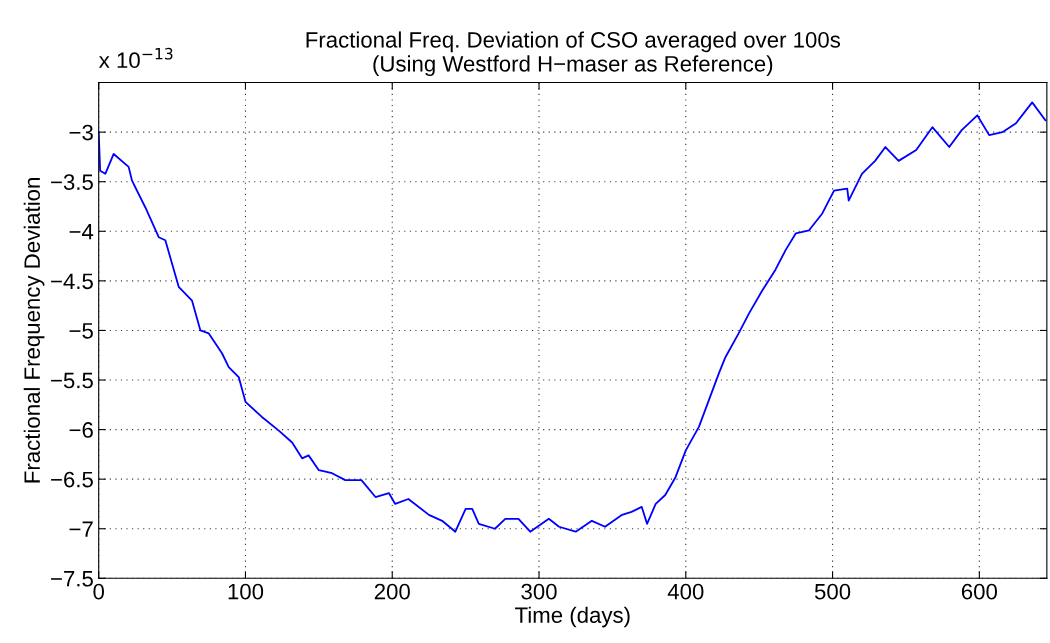  What do you see at coordinates (72, 579) in the screenshot?
I see `y-tick-label: −7.5` at bounding box center [72, 579].